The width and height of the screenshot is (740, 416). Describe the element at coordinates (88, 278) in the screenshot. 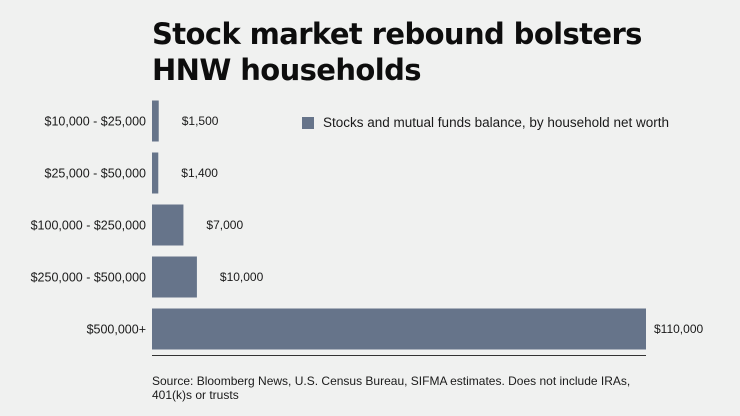

I see `category-label-3: $250,000 - $500,000` at that location.